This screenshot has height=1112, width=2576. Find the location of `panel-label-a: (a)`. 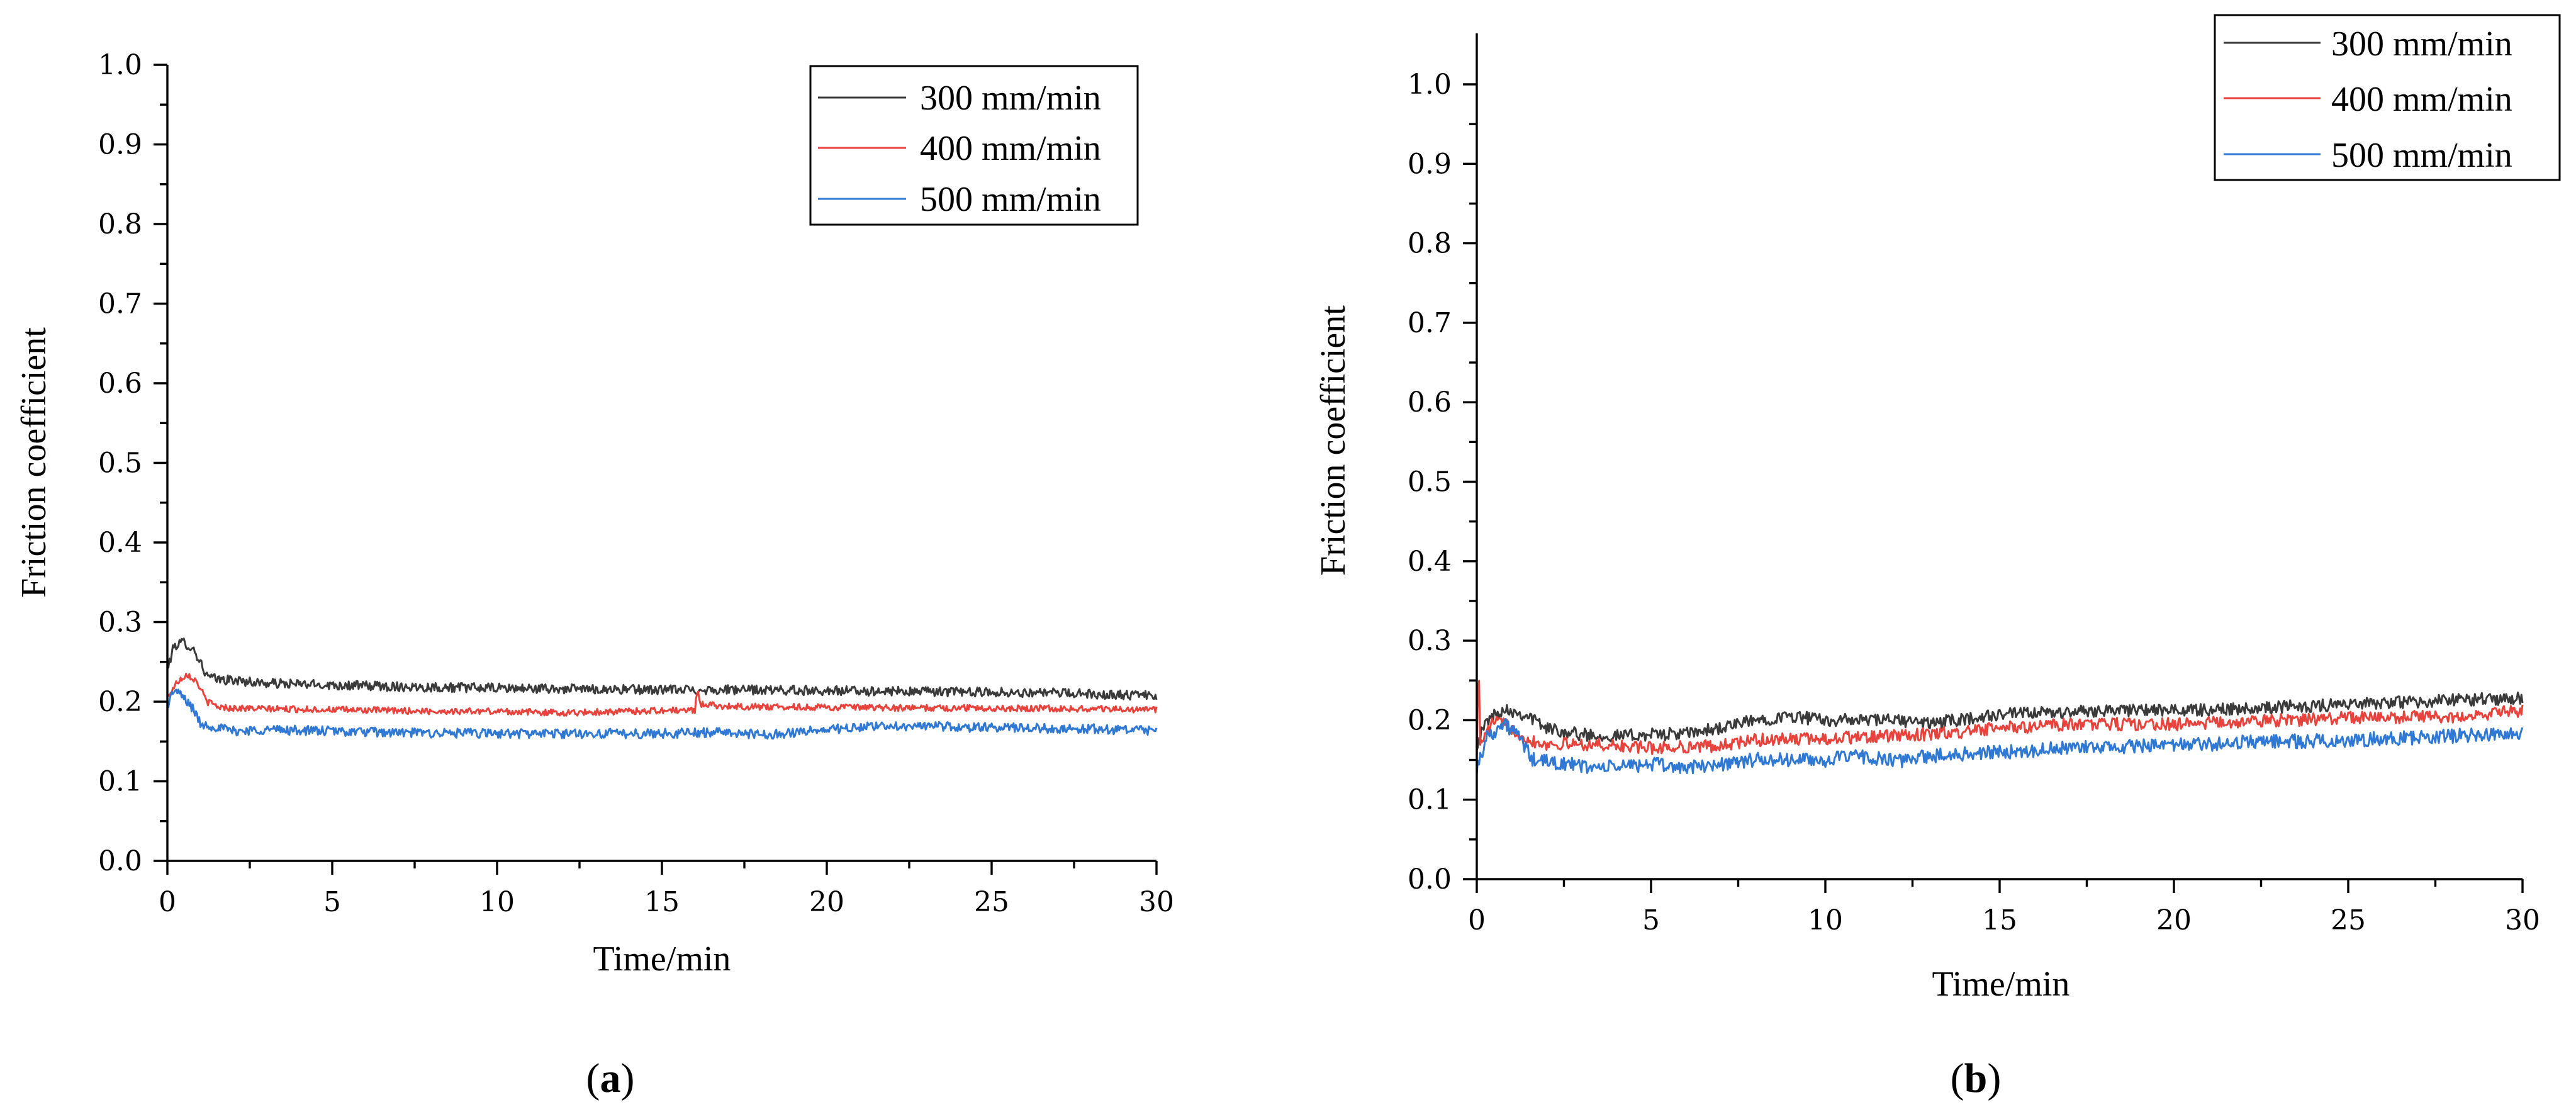

panel-label-a: (a) is located at coordinates (610, 1078).